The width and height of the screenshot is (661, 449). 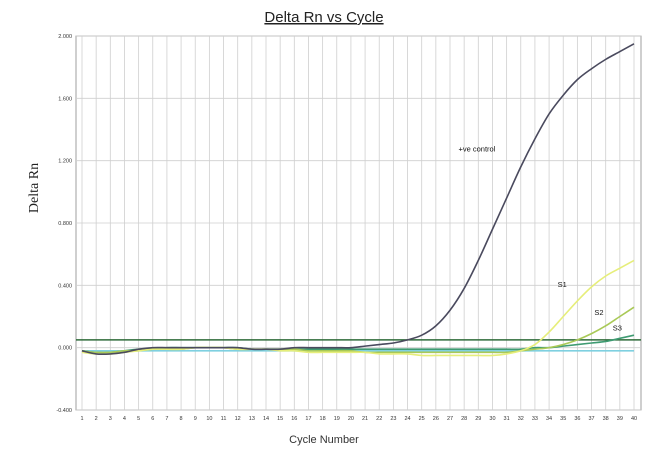 I want to click on x-tick-label: 26, so click(x=436, y=419).